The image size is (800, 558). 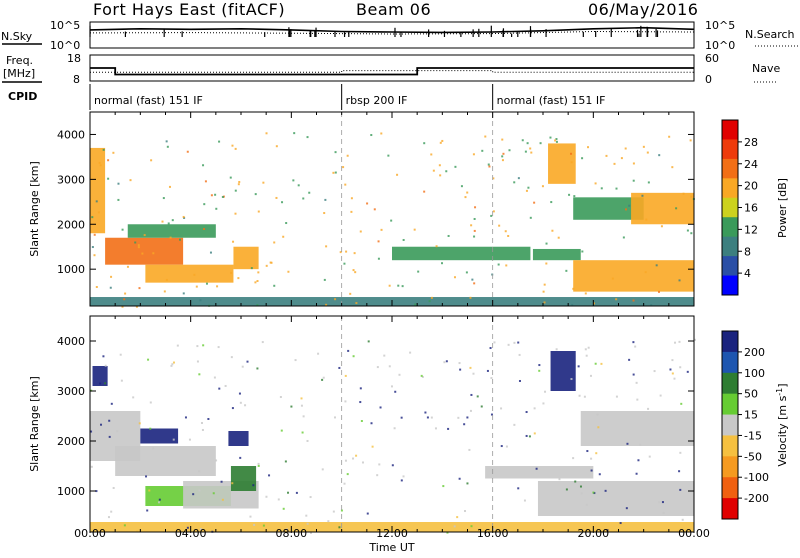 What do you see at coordinates (392, 71) in the screenshot?
I see `nave-series-line` at bounding box center [392, 71].